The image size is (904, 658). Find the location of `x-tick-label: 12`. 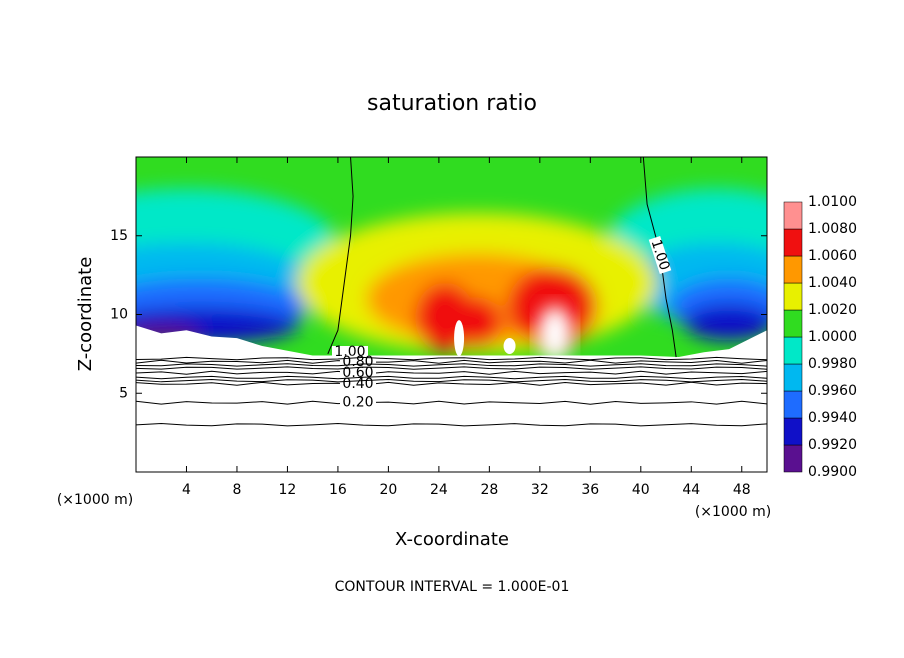

x-tick-label: 12 is located at coordinates (288, 490).